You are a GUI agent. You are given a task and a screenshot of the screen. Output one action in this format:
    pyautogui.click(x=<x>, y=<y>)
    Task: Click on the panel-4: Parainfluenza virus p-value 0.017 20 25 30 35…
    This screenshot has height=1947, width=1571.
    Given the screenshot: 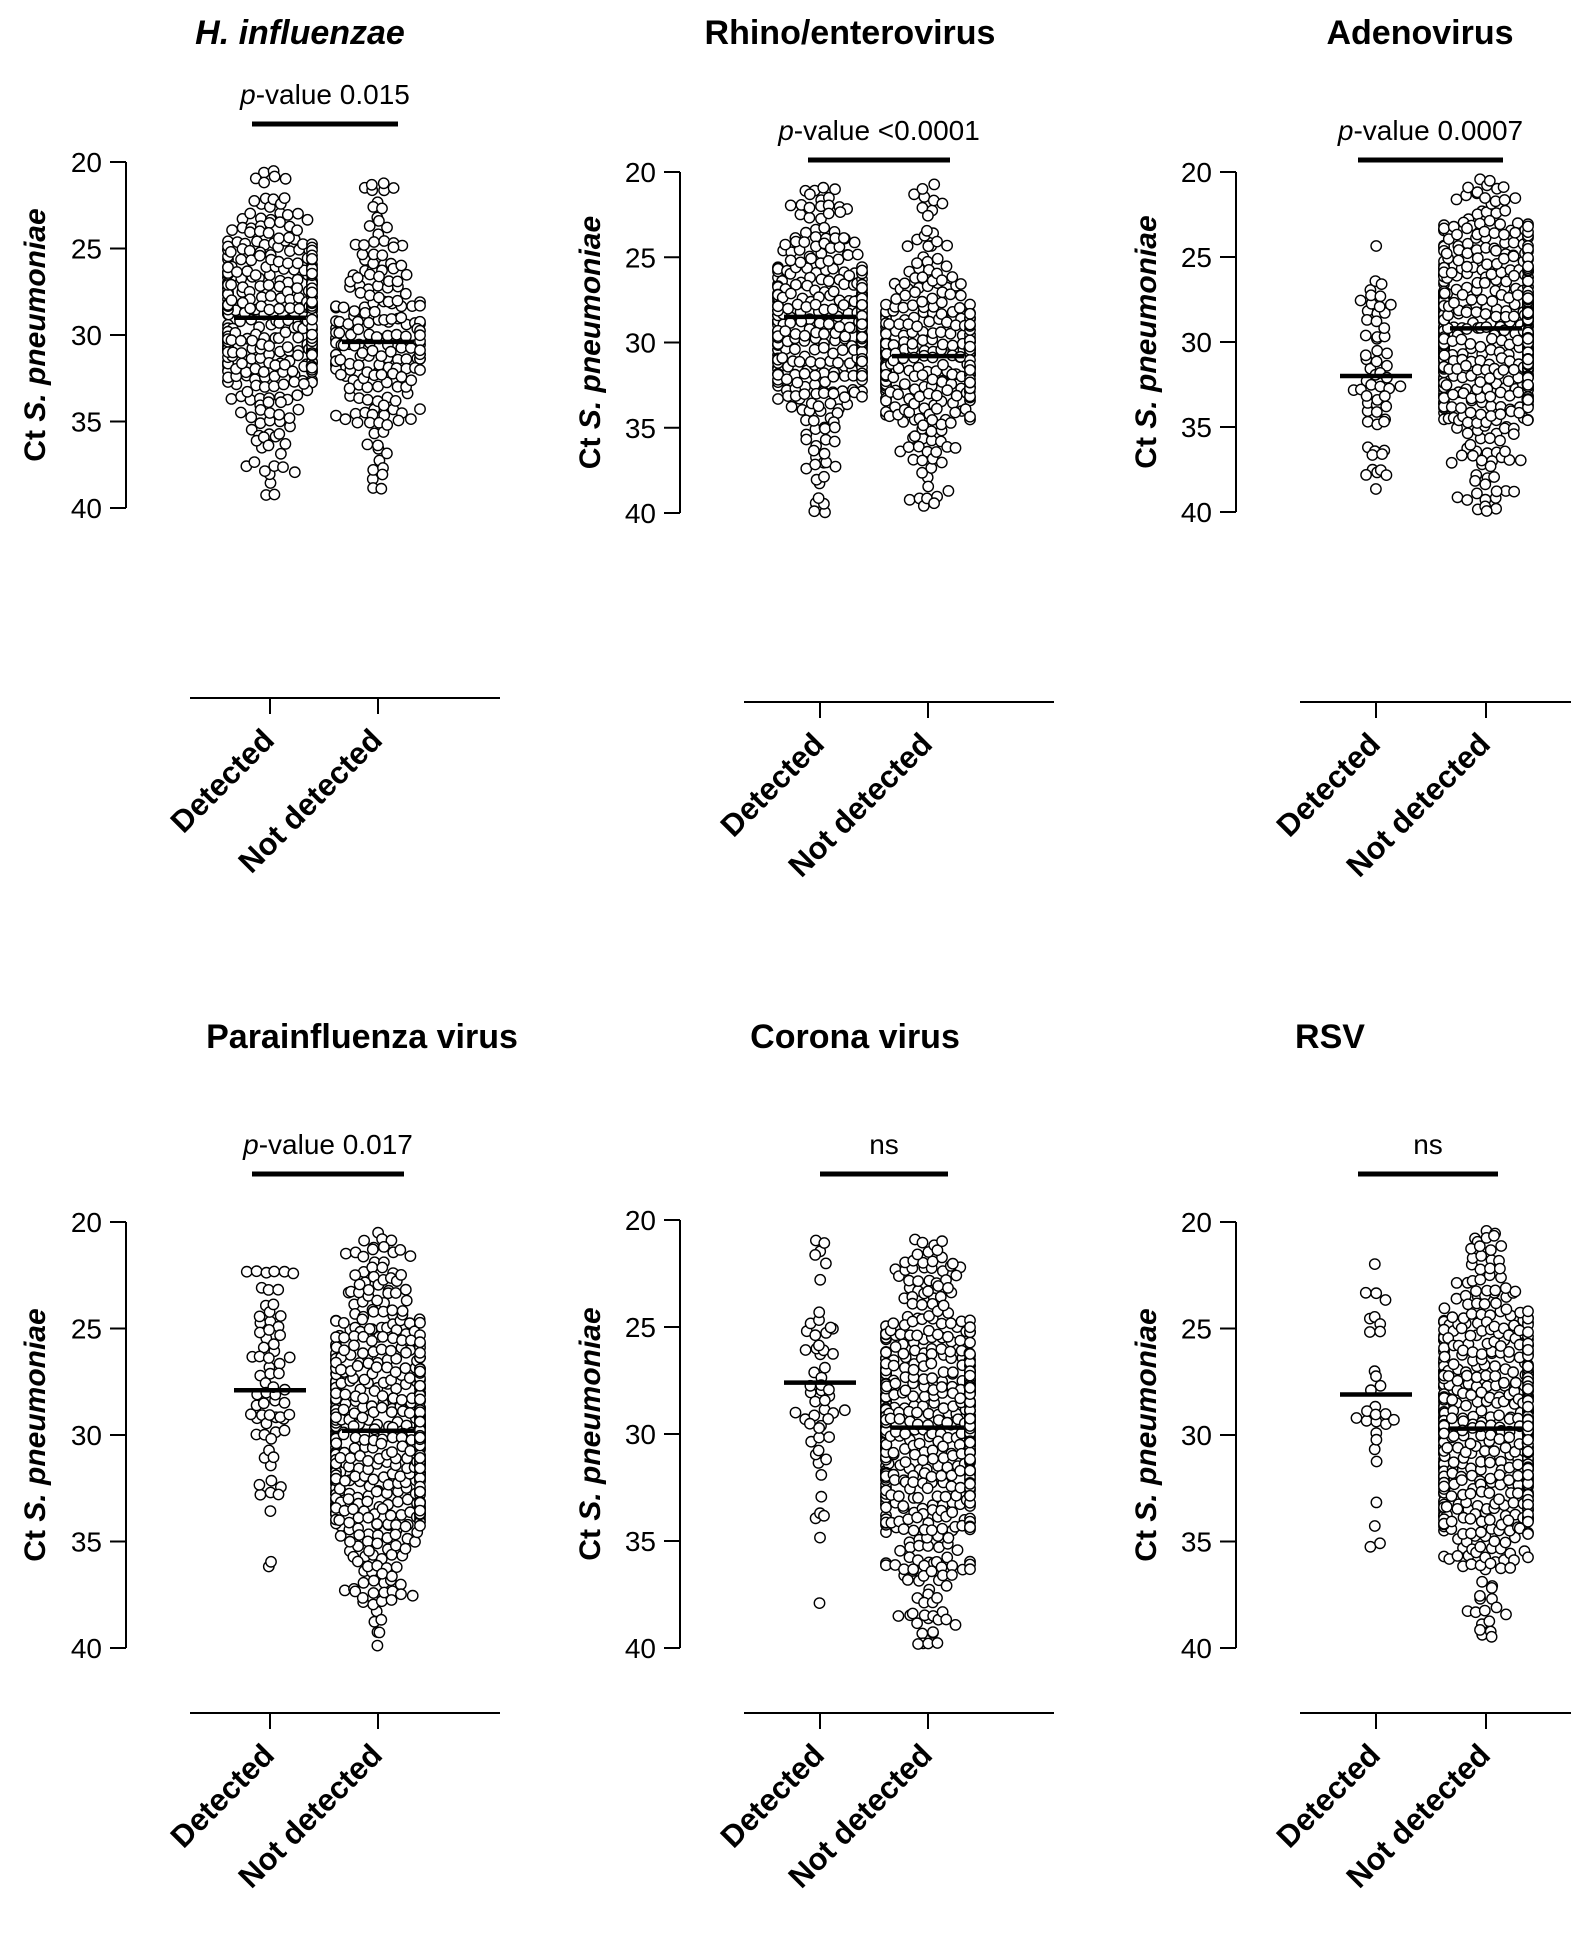 What is the action you would take?
    pyautogui.click(x=268, y=1456)
    